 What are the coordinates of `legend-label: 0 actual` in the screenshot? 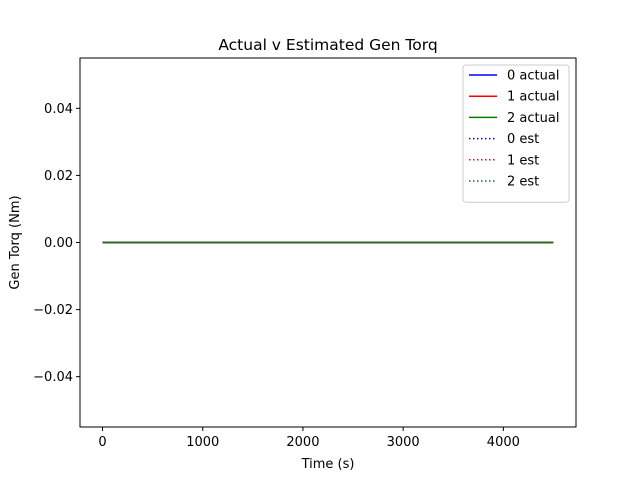 It's located at (533, 76).